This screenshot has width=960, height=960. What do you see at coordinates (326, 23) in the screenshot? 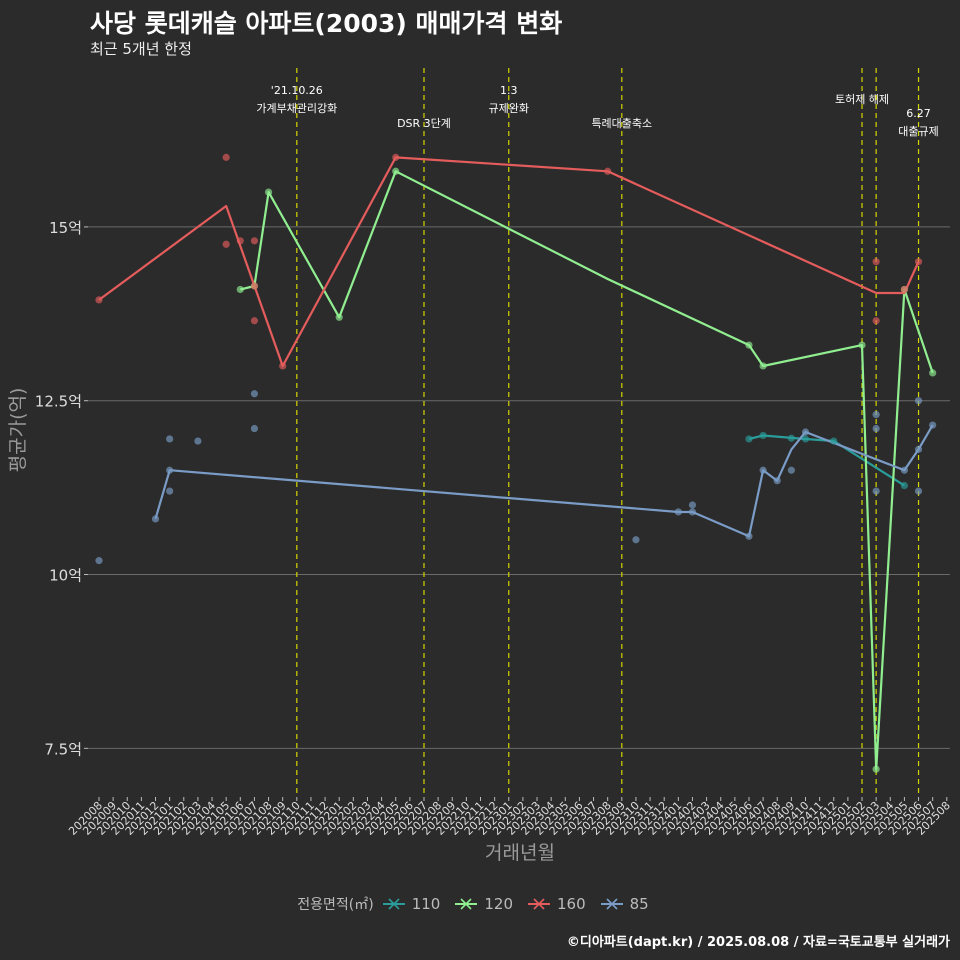
I see `chart-title: 사당 롯데캐슬 아파트(2003) 매매가격 변화` at bounding box center [326, 23].